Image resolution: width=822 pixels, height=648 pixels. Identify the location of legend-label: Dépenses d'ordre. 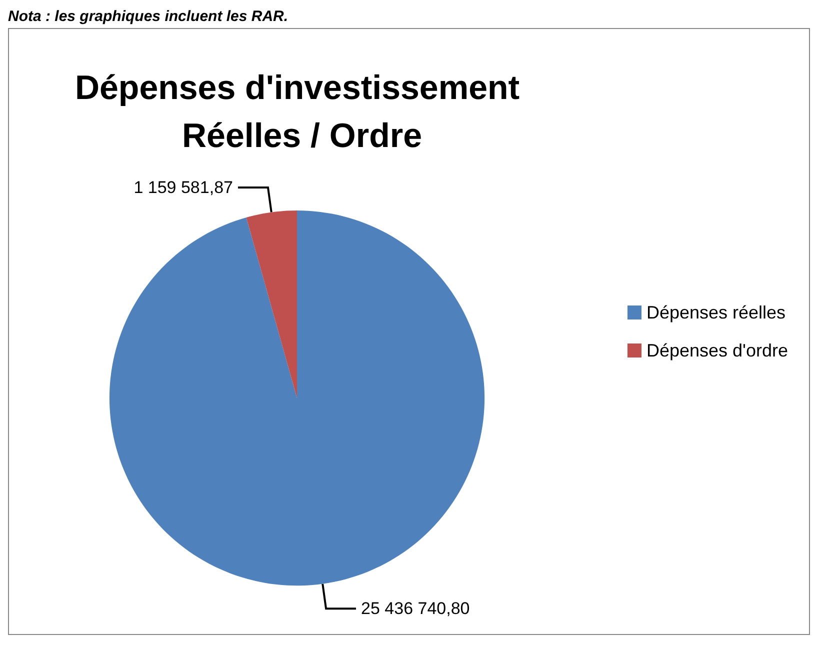
(717, 350).